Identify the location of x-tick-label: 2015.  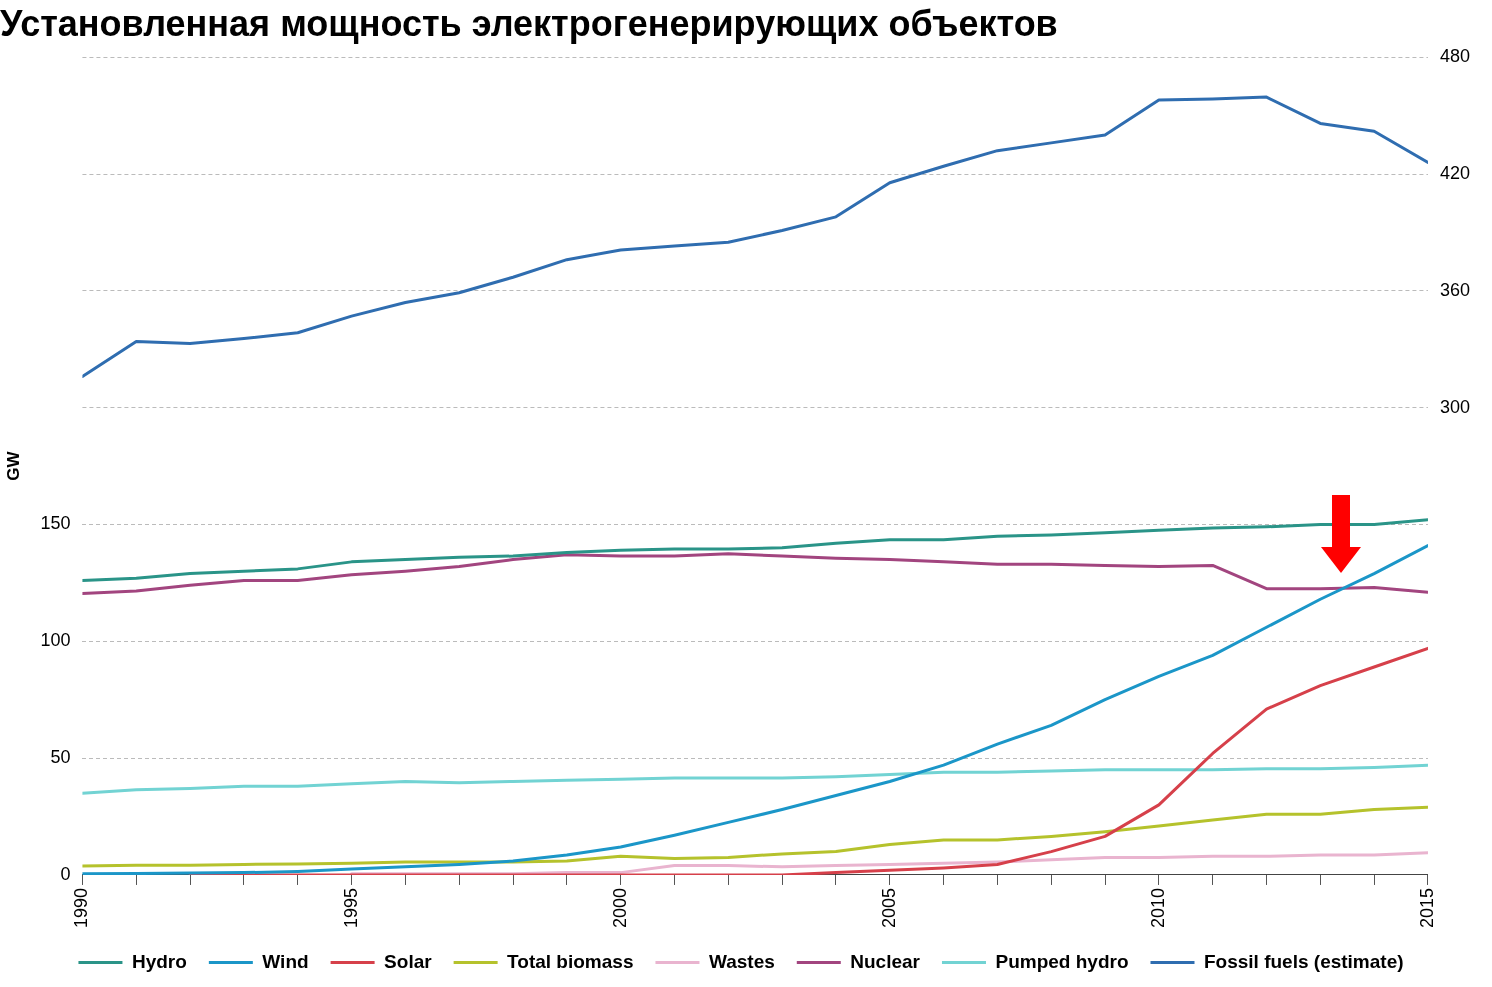
(1426, 907).